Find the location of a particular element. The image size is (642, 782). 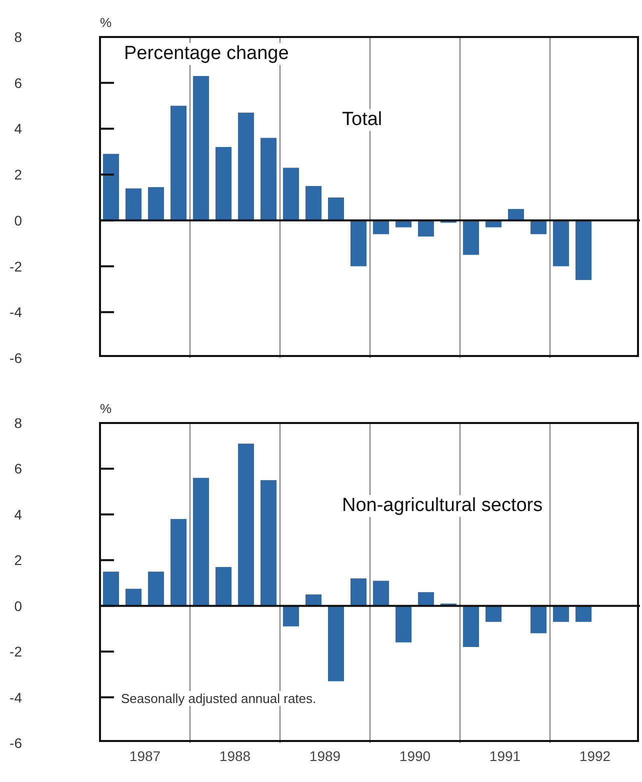

annotation: Seasonally adjusted annual rates. is located at coordinates (218, 698).